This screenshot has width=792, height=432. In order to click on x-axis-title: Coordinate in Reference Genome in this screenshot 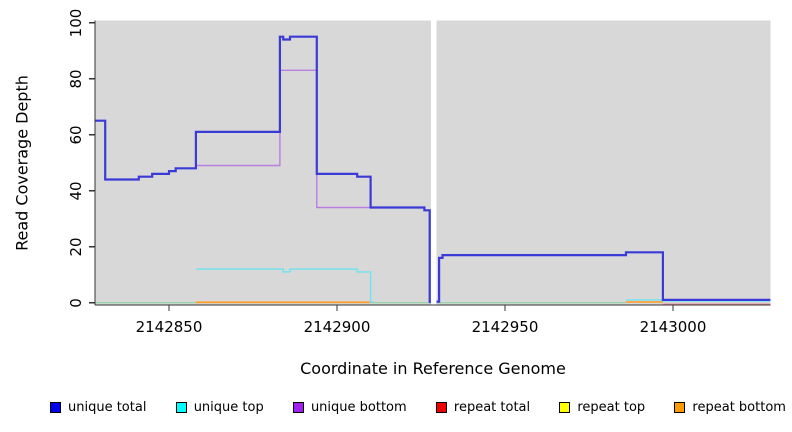, I will do `click(433, 368)`.